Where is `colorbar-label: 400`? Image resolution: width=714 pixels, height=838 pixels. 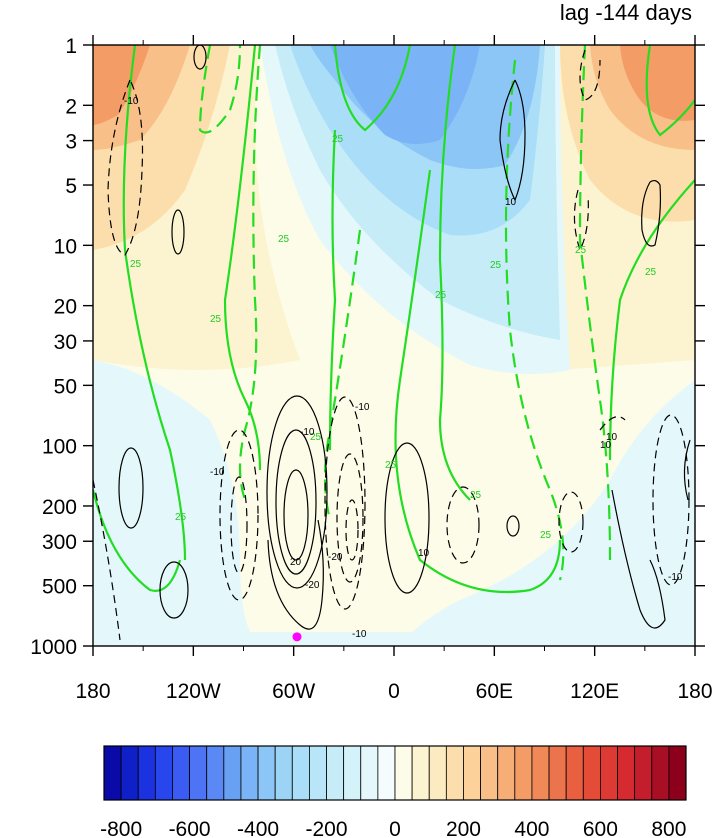 colorbar-label: 400 is located at coordinates (531, 828).